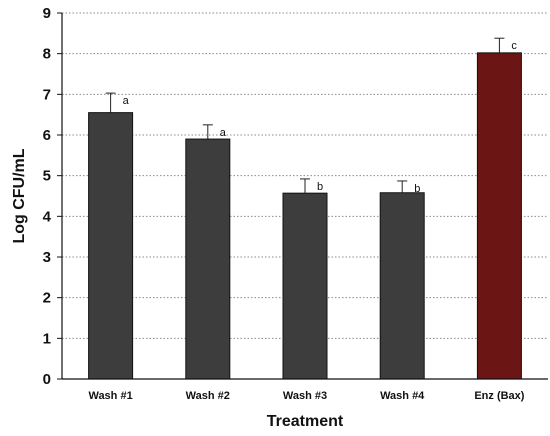 The image size is (550, 436). I want to click on x-tick-label: Wash #1, so click(110, 396).